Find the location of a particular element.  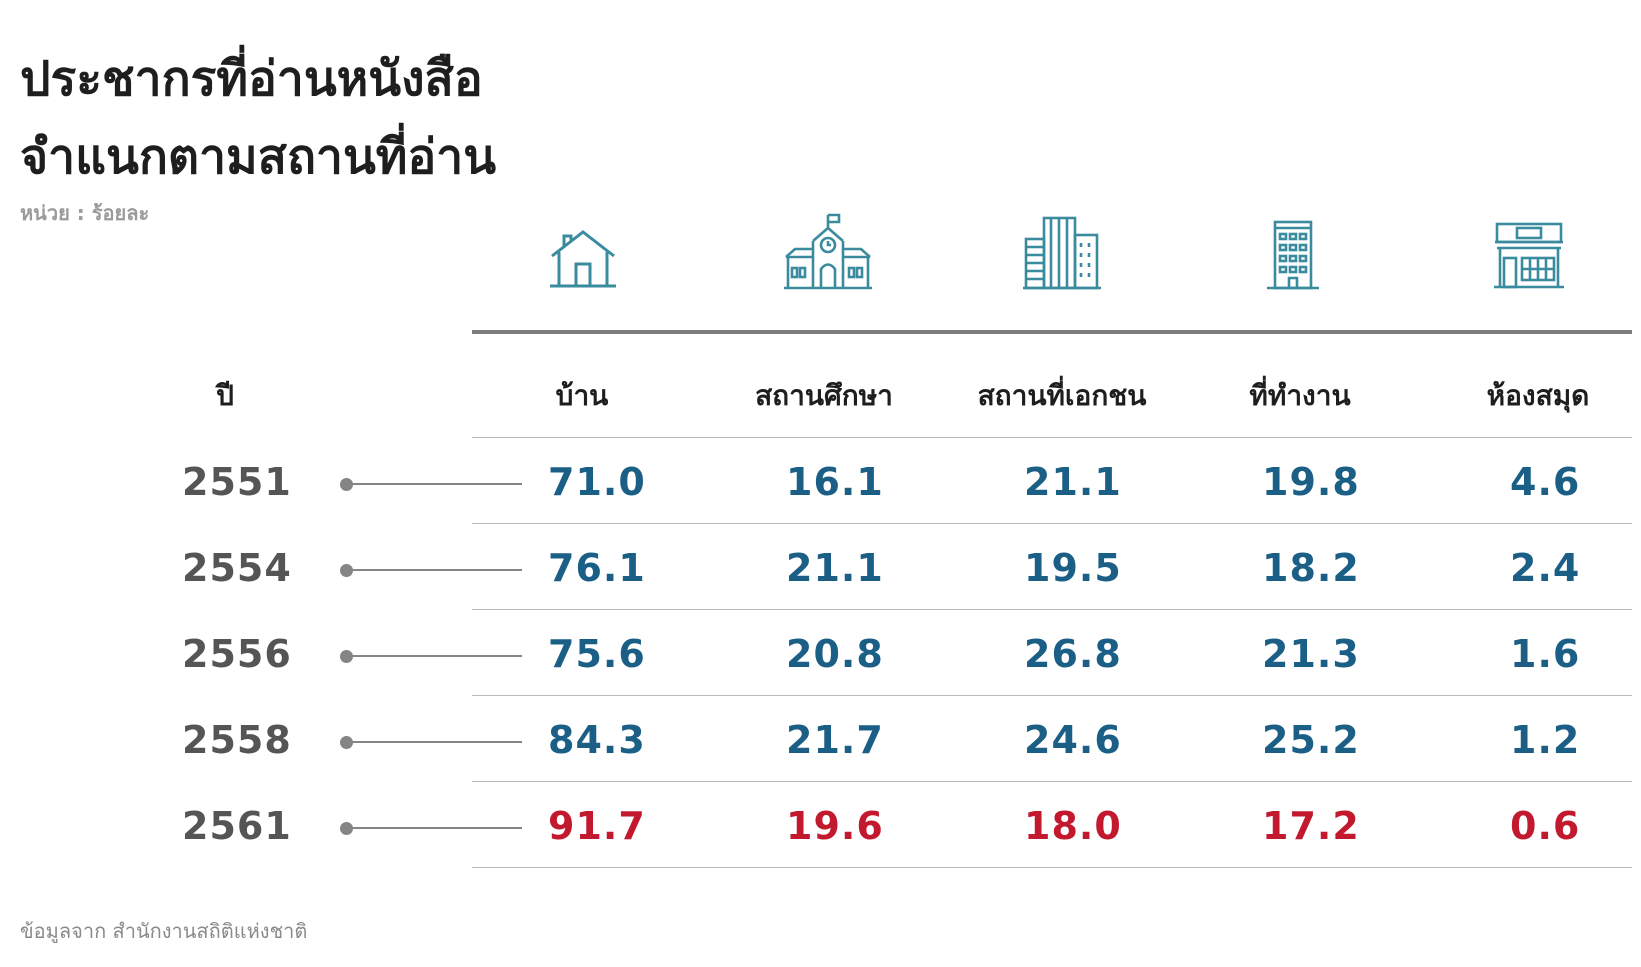

table-cell-value: 17.2 is located at coordinates (1311, 826).